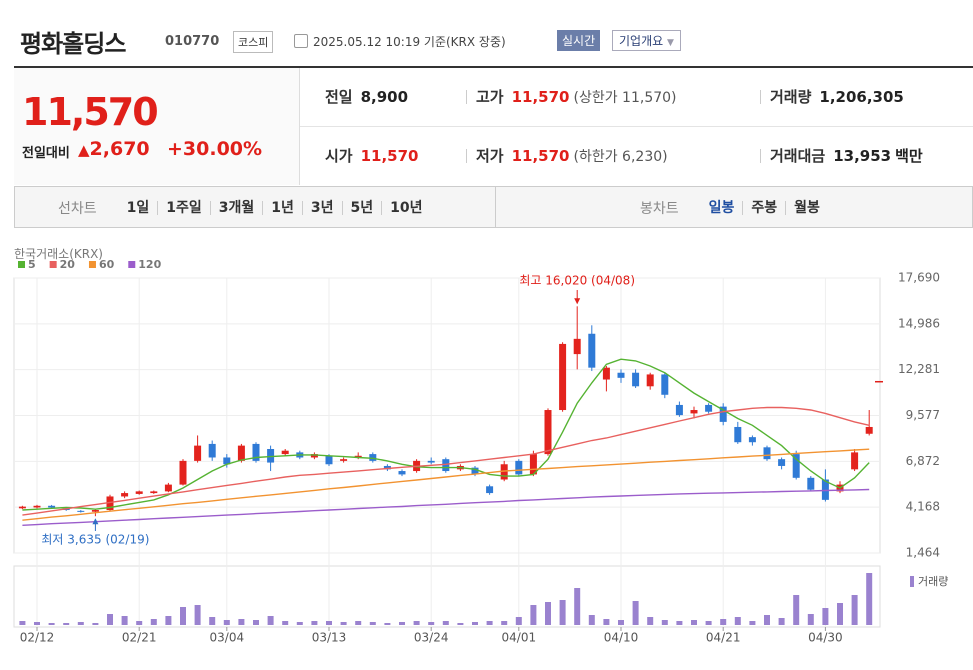 The height and width of the screenshot is (670, 973). Describe the element at coordinates (721, 208) in the screenshot. I see `tab: 일봉` at that location.